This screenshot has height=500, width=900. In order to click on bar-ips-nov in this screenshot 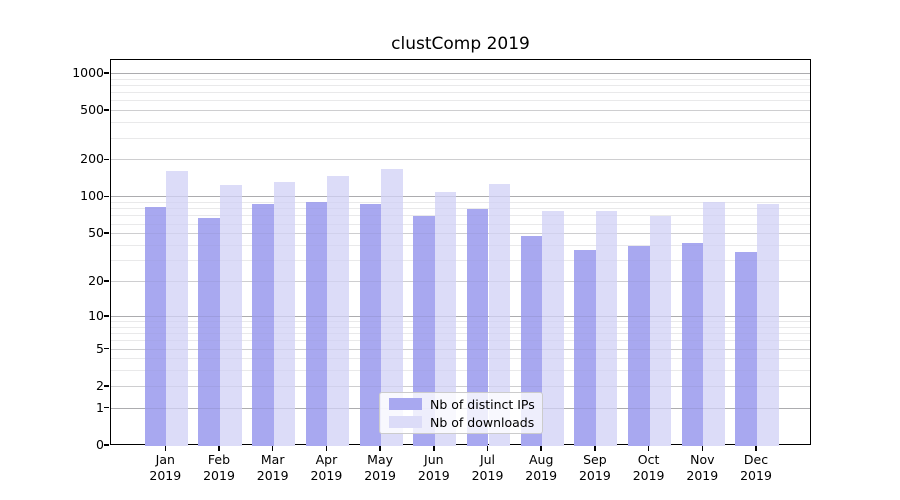, I will do `click(692, 344)`.